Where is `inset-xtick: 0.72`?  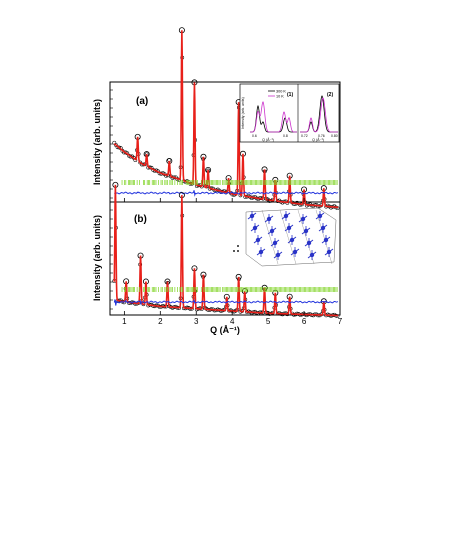
inset-xtick: 0.72 is located at coordinates (304, 136).